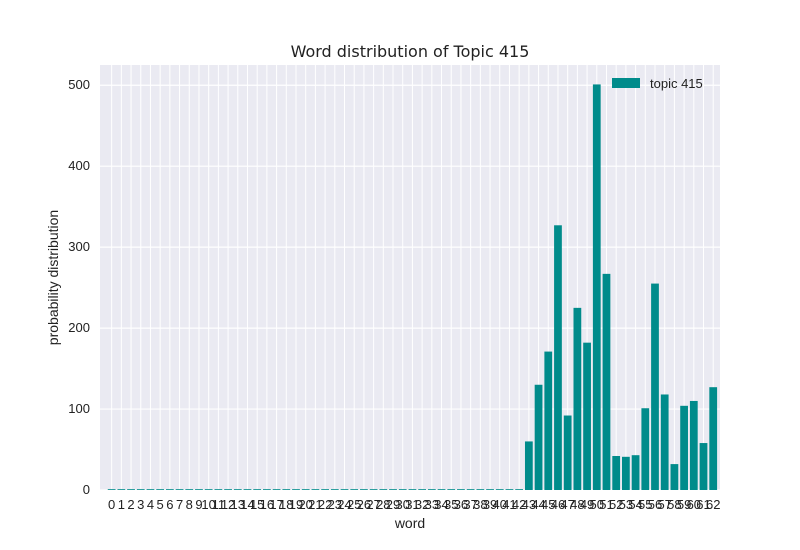 Image resolution: width=800 pixels, height=550 pixels. I want to click on x-tick-label: 22, so click(325, 504).